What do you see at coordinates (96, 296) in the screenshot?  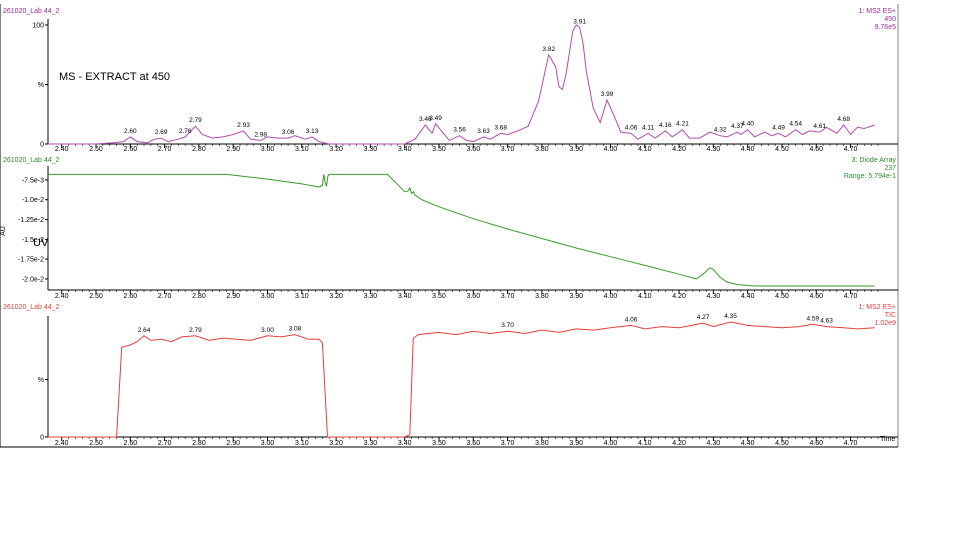 I see `uv-x-tick-label: 2.50` at bounding box center [96, 296].